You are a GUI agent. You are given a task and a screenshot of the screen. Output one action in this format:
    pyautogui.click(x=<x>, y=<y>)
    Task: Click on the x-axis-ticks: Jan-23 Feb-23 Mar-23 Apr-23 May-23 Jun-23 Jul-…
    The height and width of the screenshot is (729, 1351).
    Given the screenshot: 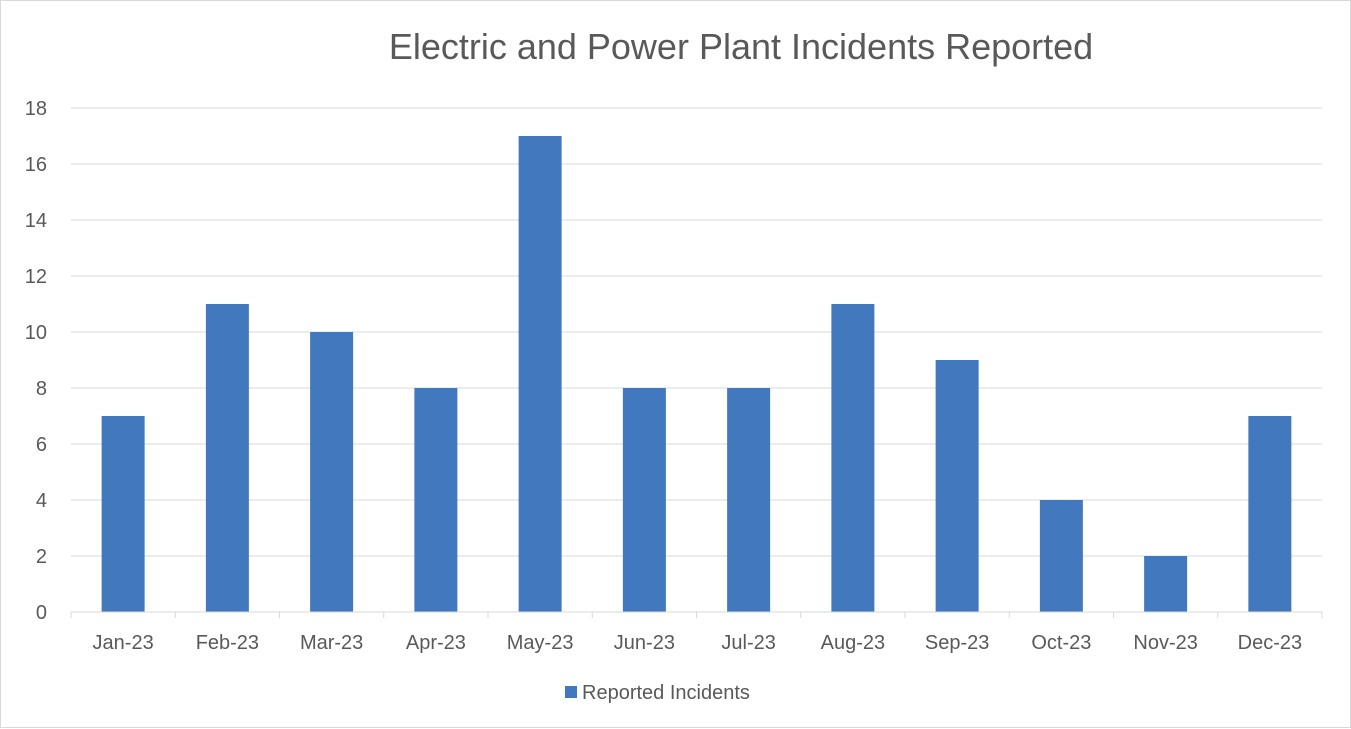 What is the action you would take?
    pyautogui.click(x=696, y=633)
    